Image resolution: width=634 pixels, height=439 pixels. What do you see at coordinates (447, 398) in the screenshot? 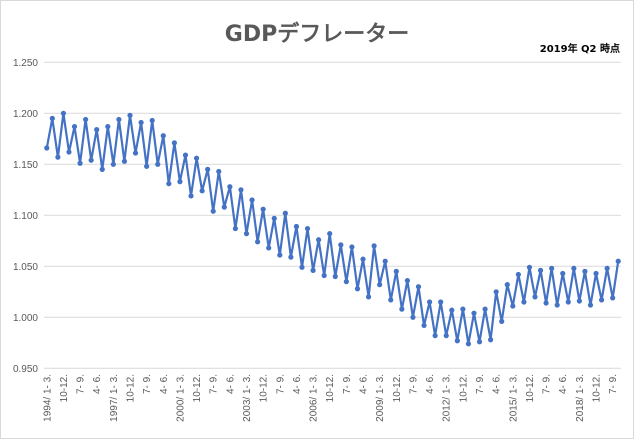
I see `x-tick-label: 2012/ 1- 3.` at bounding box center [447, 398].